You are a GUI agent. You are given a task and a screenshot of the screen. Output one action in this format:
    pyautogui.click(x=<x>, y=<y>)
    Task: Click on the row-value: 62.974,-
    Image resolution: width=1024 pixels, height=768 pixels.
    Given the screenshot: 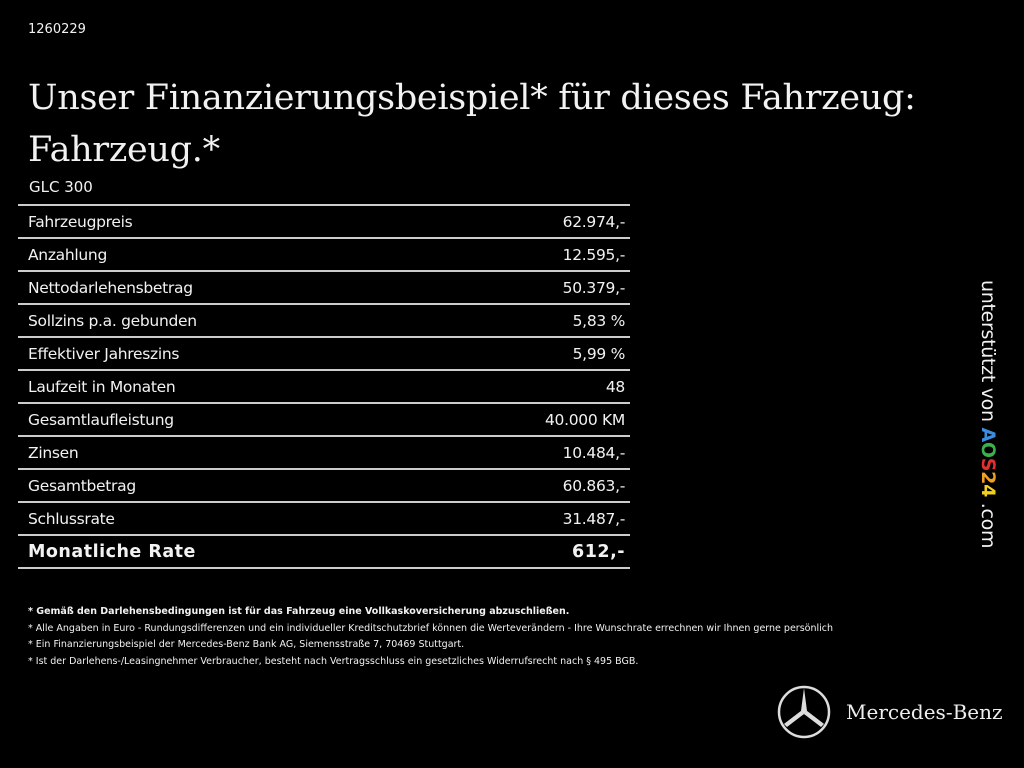 What is the action you would take?
    pyautogui.click(x=525, y=222)
    